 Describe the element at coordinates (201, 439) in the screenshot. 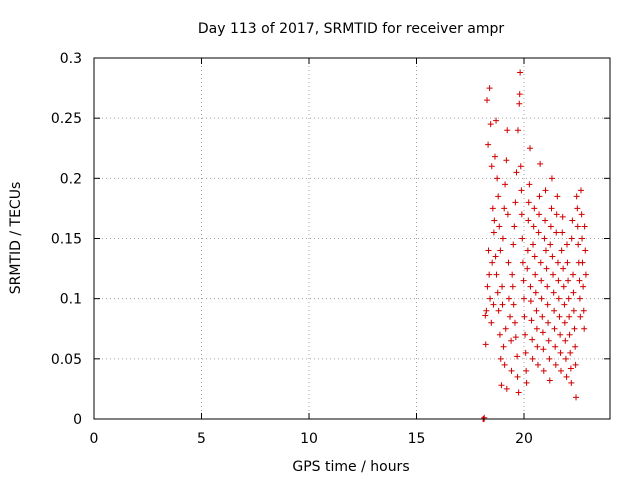

I see `x-tick-label: 5` at that location.